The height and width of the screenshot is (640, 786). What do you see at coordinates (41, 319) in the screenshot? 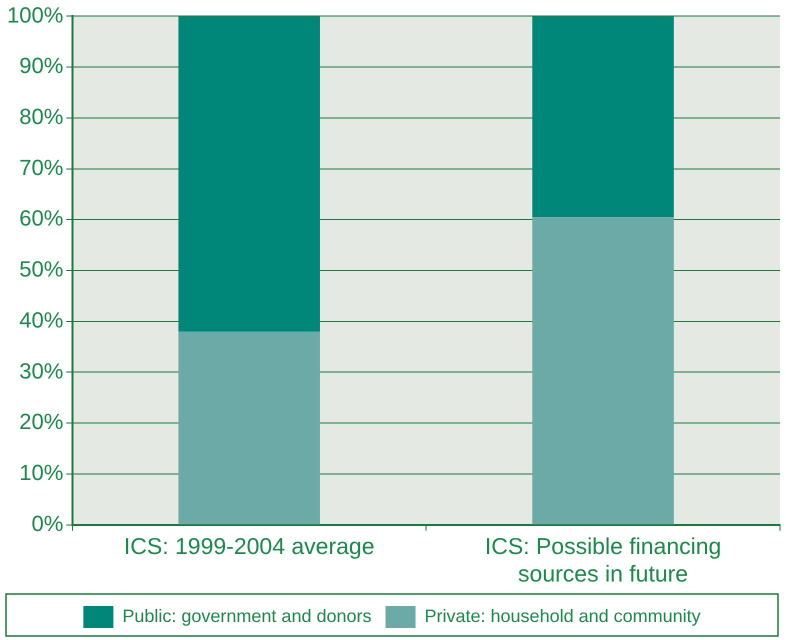
I see `y-tick-label: 40%` at bounding box center [41, 319].